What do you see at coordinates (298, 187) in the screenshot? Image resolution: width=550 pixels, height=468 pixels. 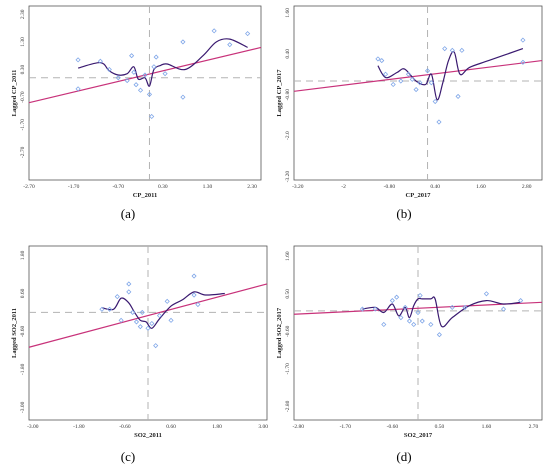 I see `x-tick-label: -3.20` at bounding box center [298, 187].